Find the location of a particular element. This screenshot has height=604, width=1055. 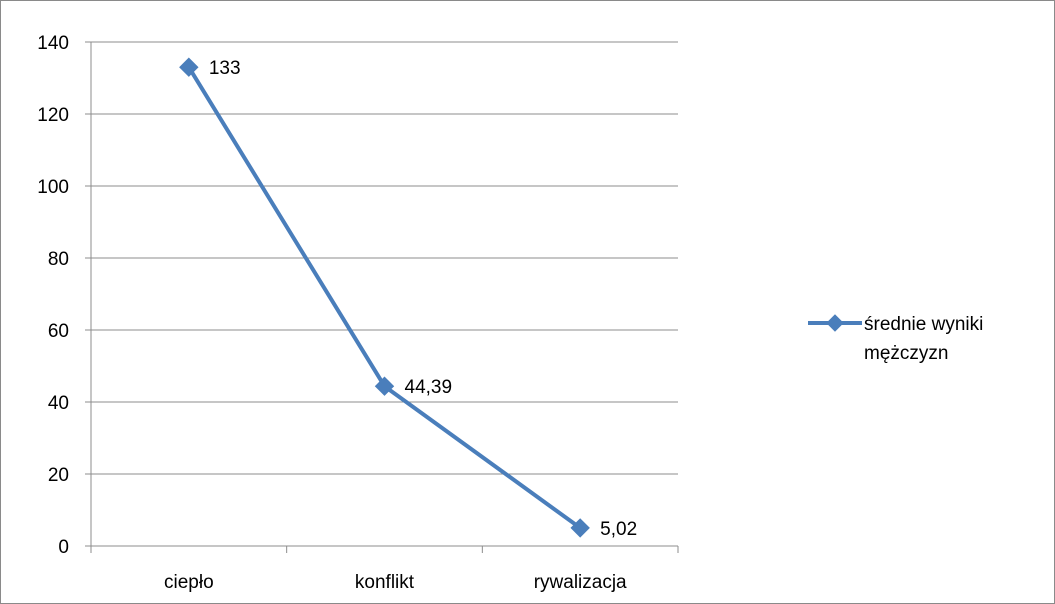

y-tick-label: 0 is located at coordinates (63, 547).